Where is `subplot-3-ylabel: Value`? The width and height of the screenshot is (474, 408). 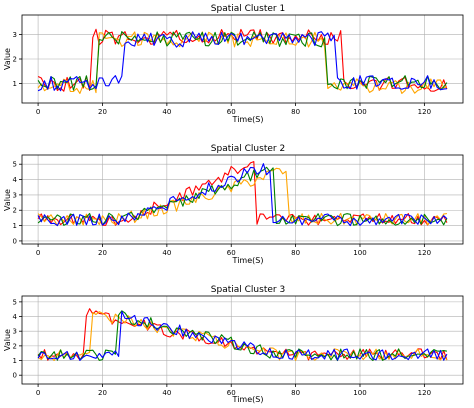
subplot-3-ylabel: Value is located at coordinates (7, 340).